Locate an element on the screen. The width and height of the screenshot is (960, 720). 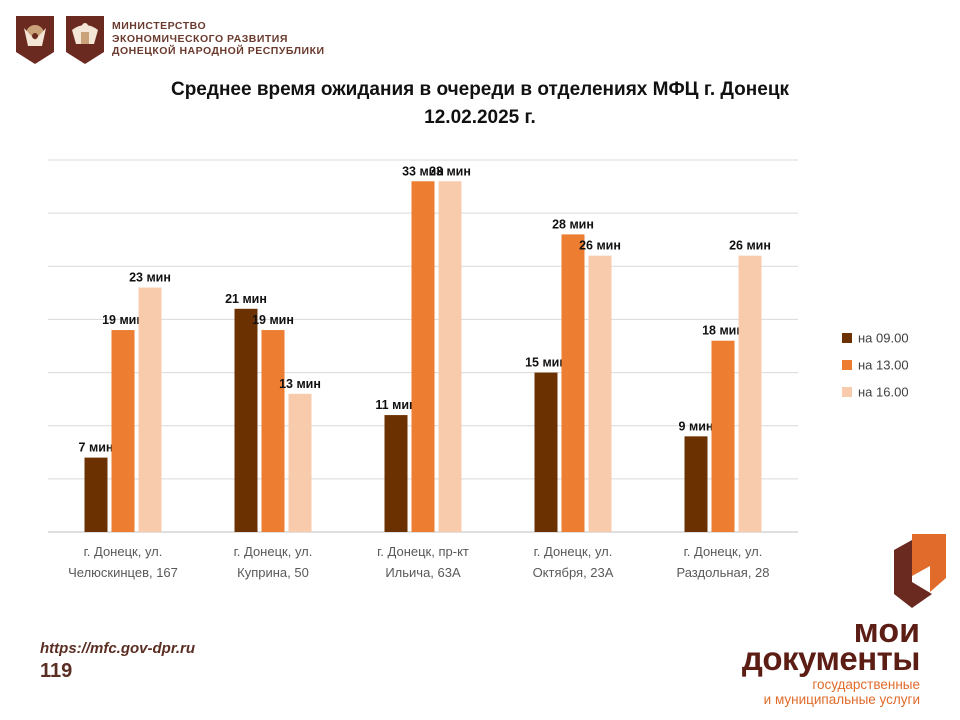
data-label: 11 мин is located at coordinates (395, 405).